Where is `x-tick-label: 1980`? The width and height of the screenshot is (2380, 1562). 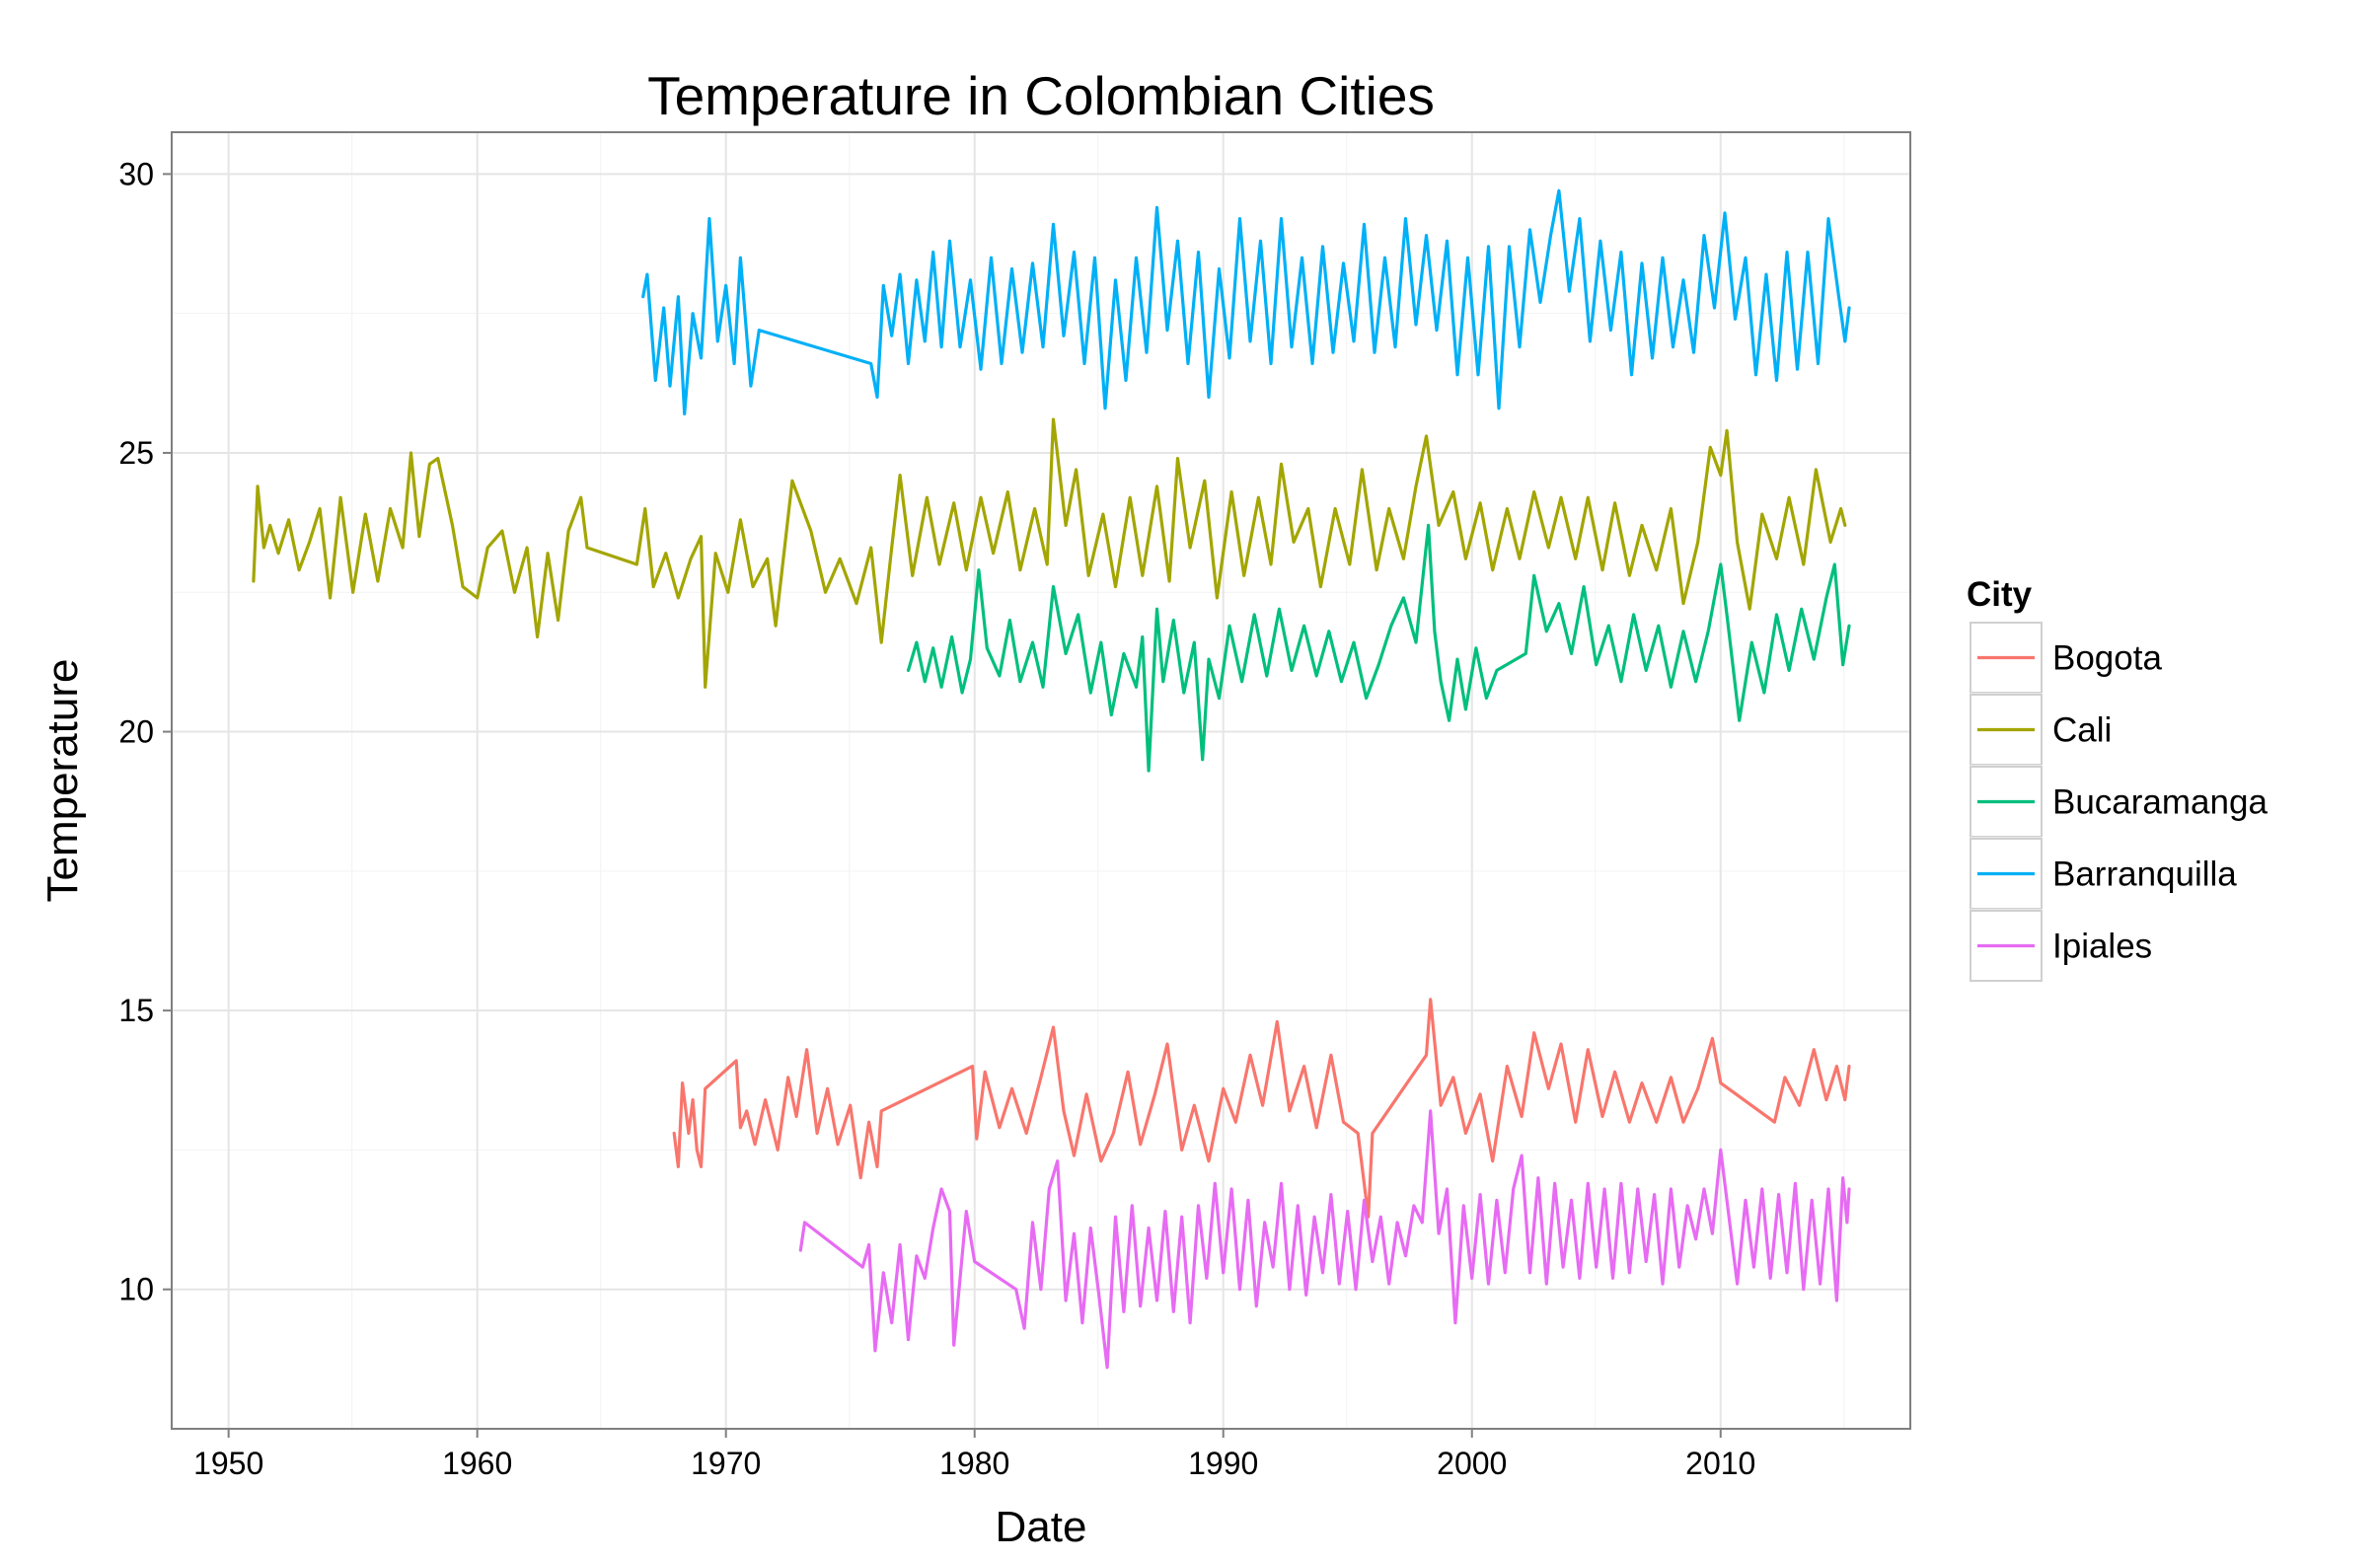 x-tick-label: 1980 is located at coordinates (974, 1463).